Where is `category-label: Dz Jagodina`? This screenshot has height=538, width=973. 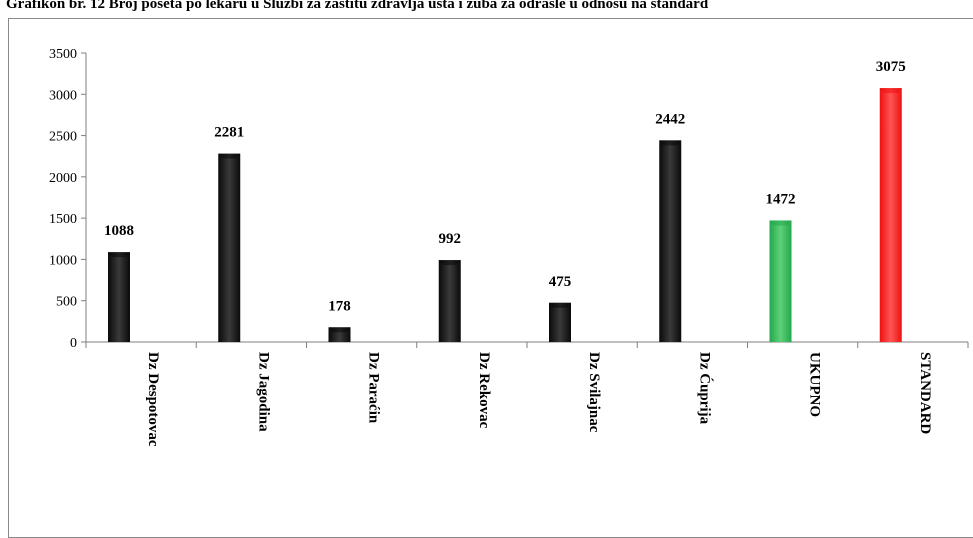
category-label: Dz Jagodina is located at coordinates (263, 392).